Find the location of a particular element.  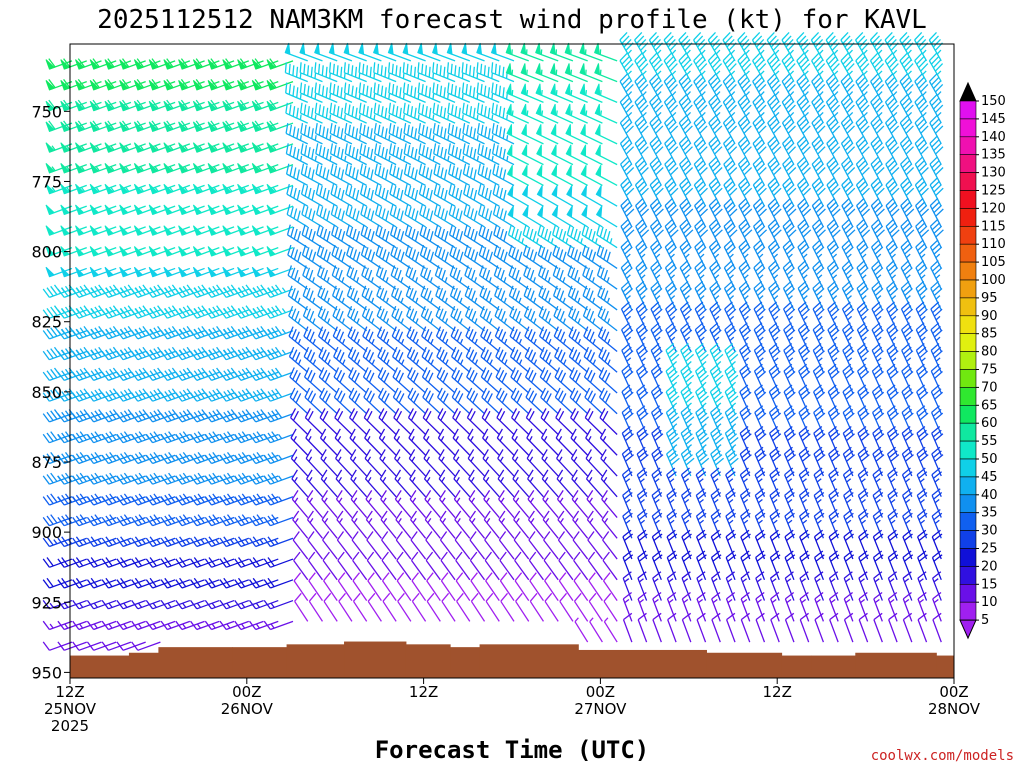

x-tick-label: 00Z is located at coordinates (246, 692).